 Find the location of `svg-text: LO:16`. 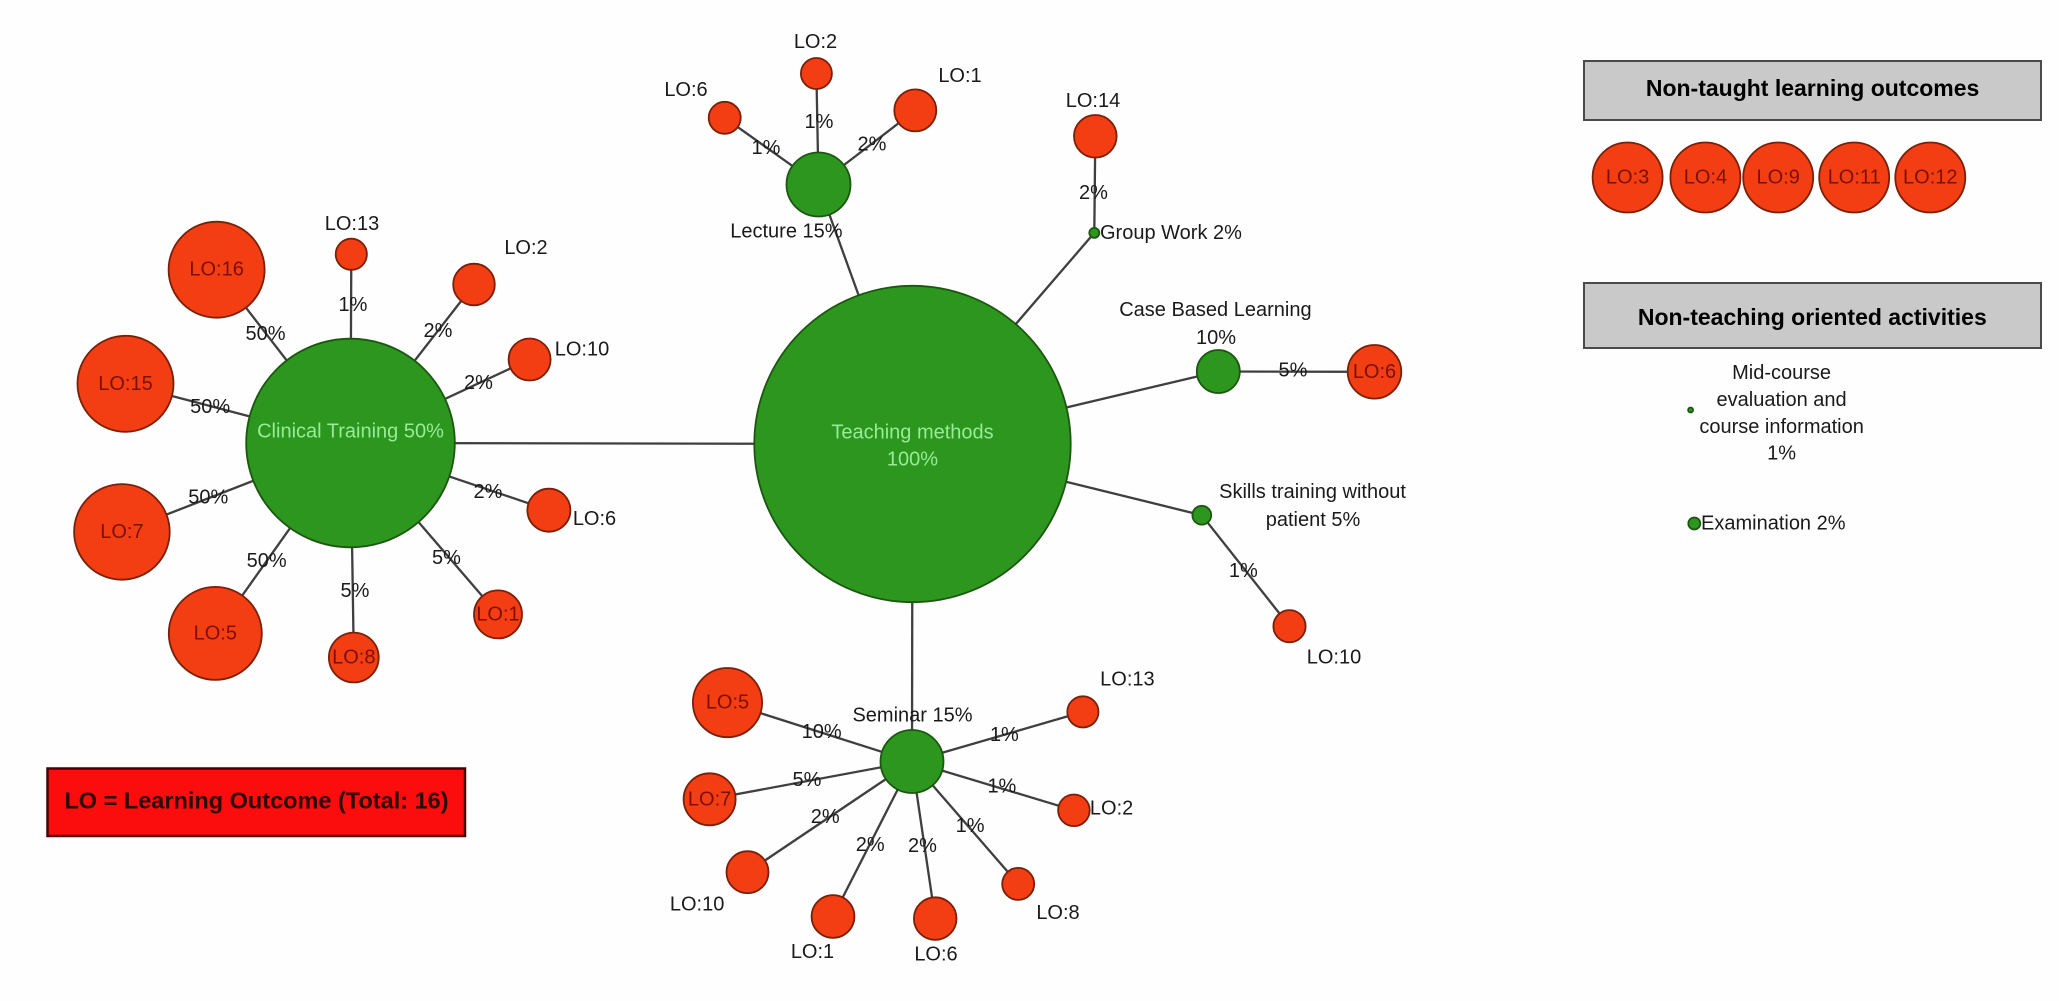

svg-text: LO:16 is located at coordinates (216, 270).